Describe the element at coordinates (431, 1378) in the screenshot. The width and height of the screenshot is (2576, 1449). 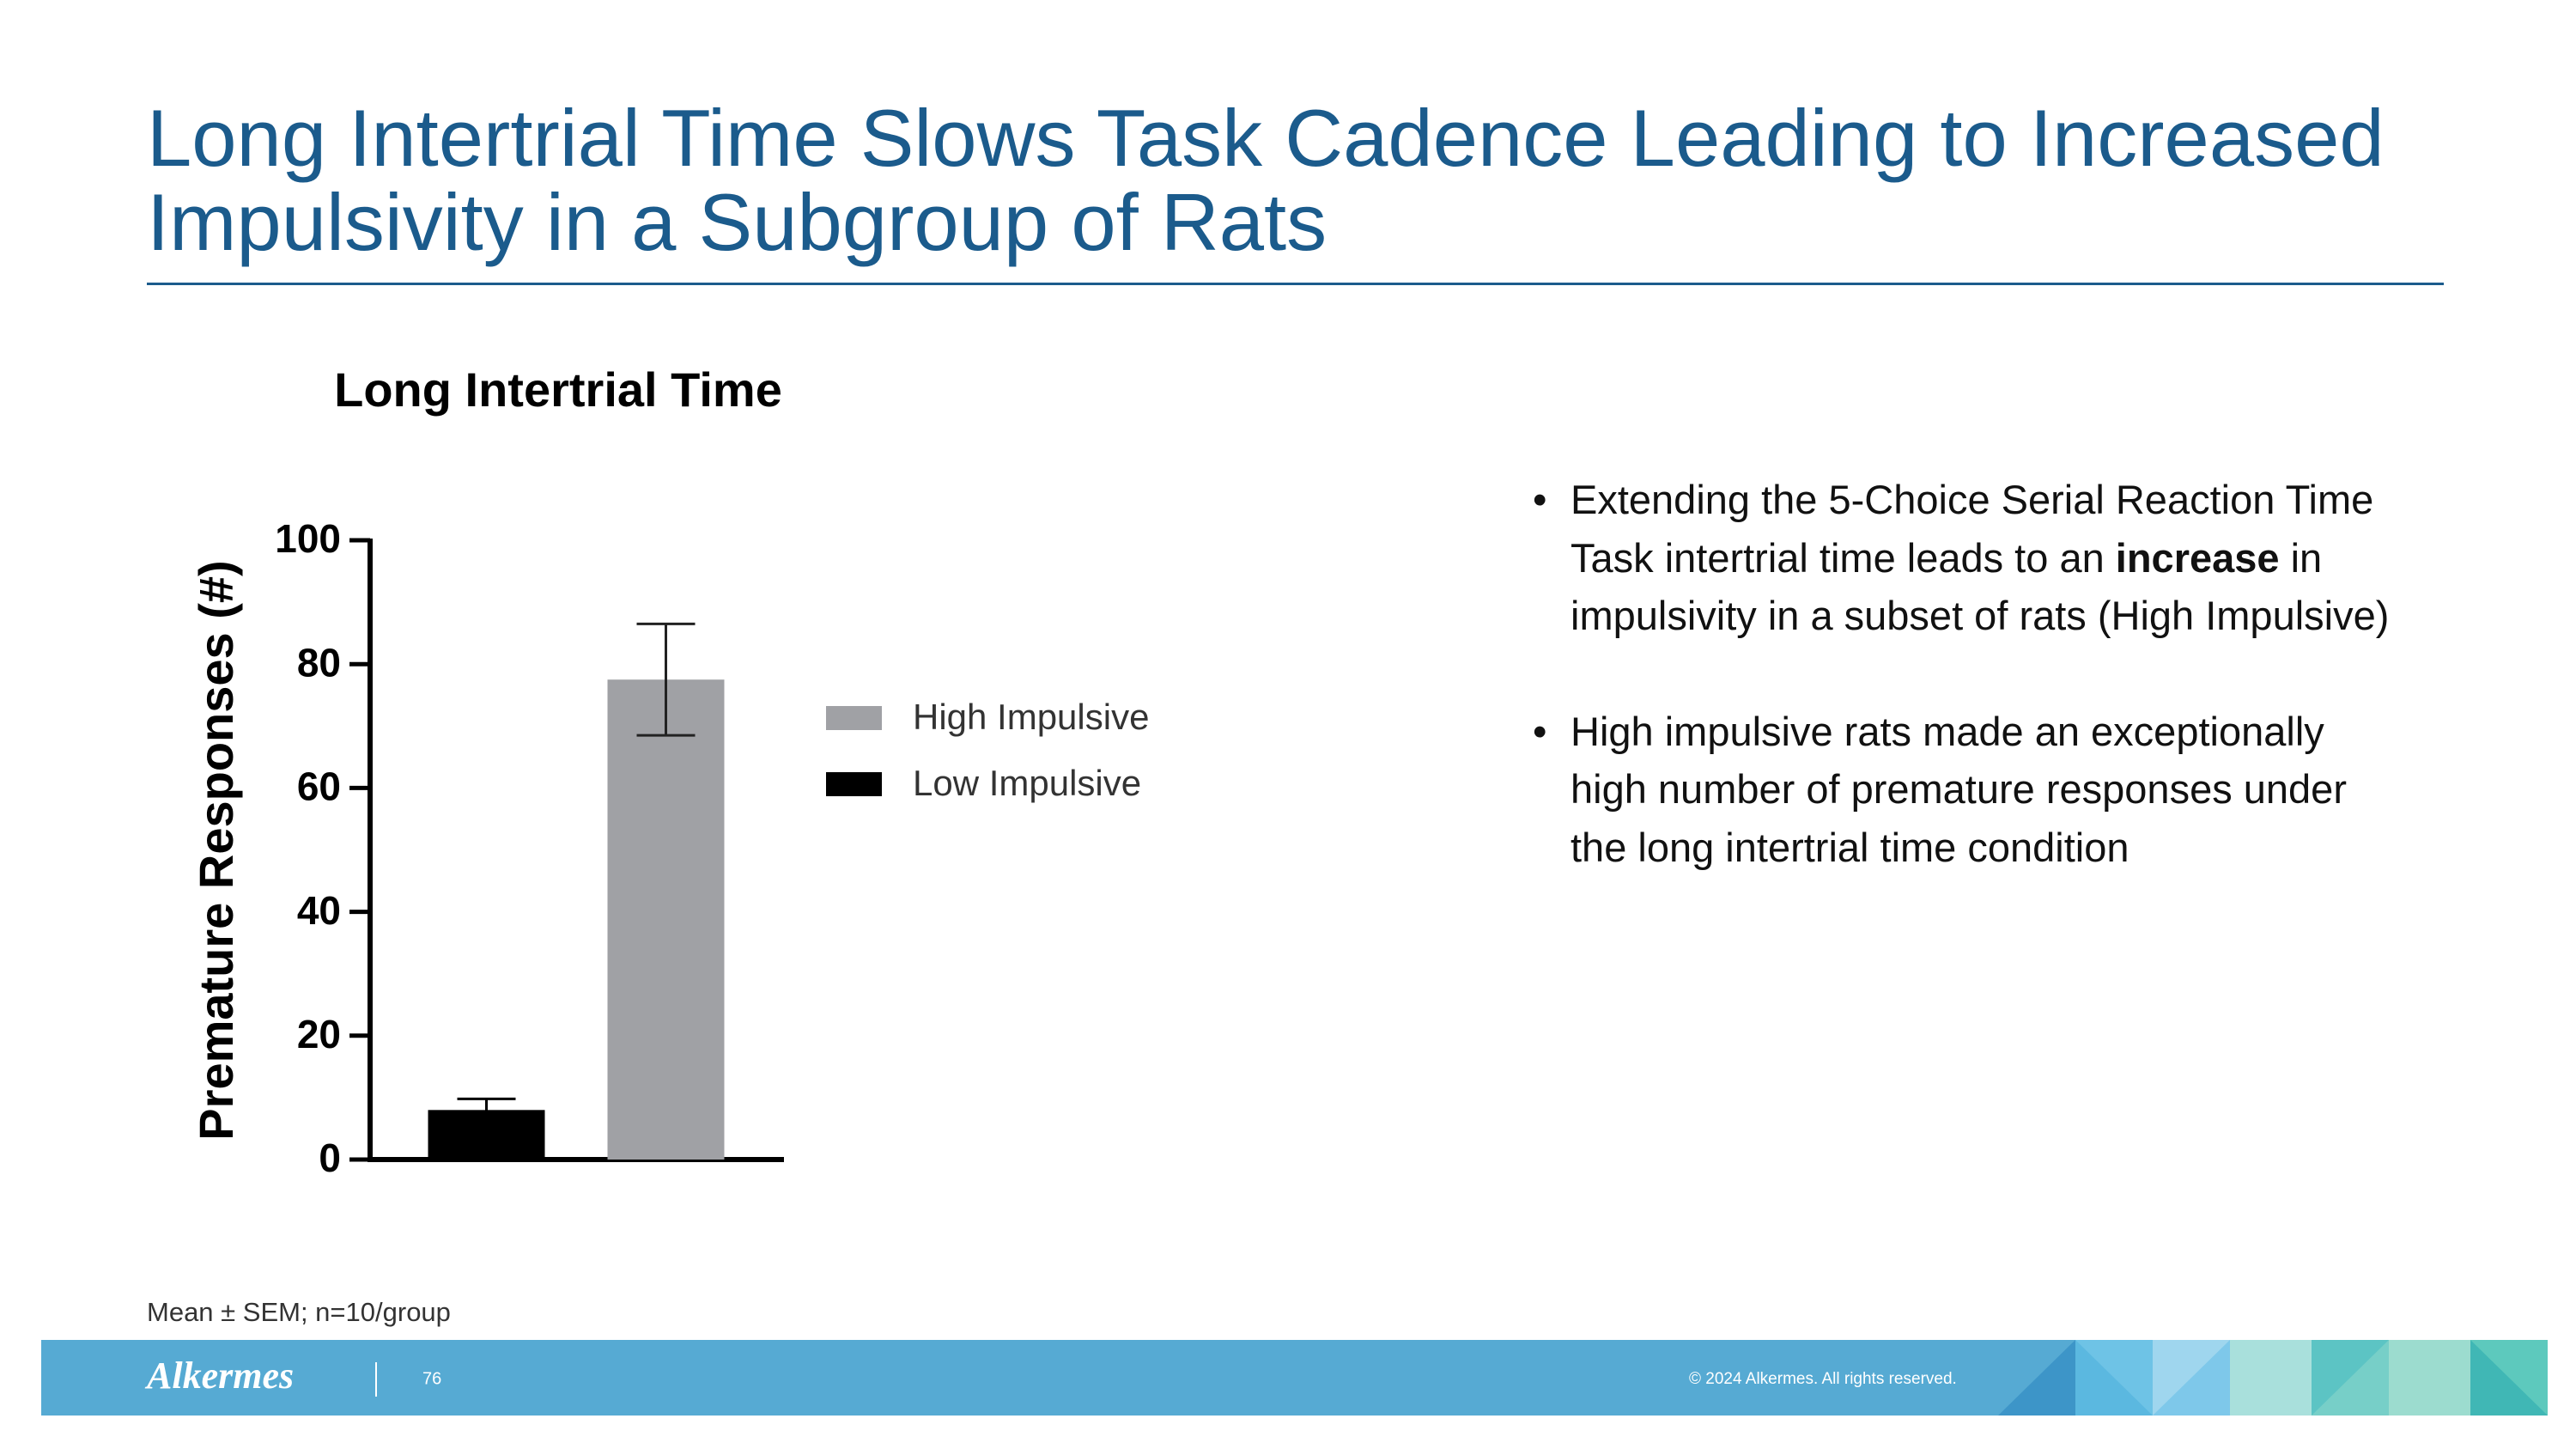
I see `page-number: 76` at that location.